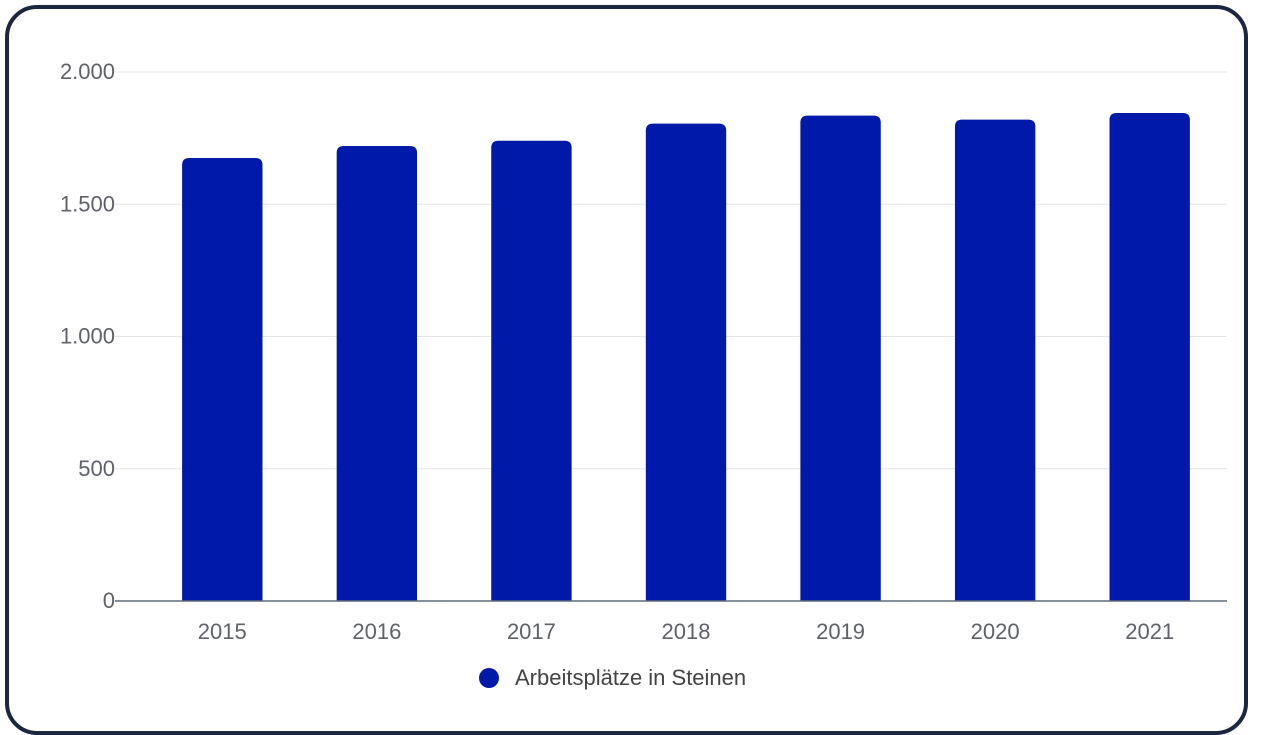  Describe the element at coordinates (630, 677) in the screenshot. I see `legend-label: Arbeitsplätze in Steinen` at that location.